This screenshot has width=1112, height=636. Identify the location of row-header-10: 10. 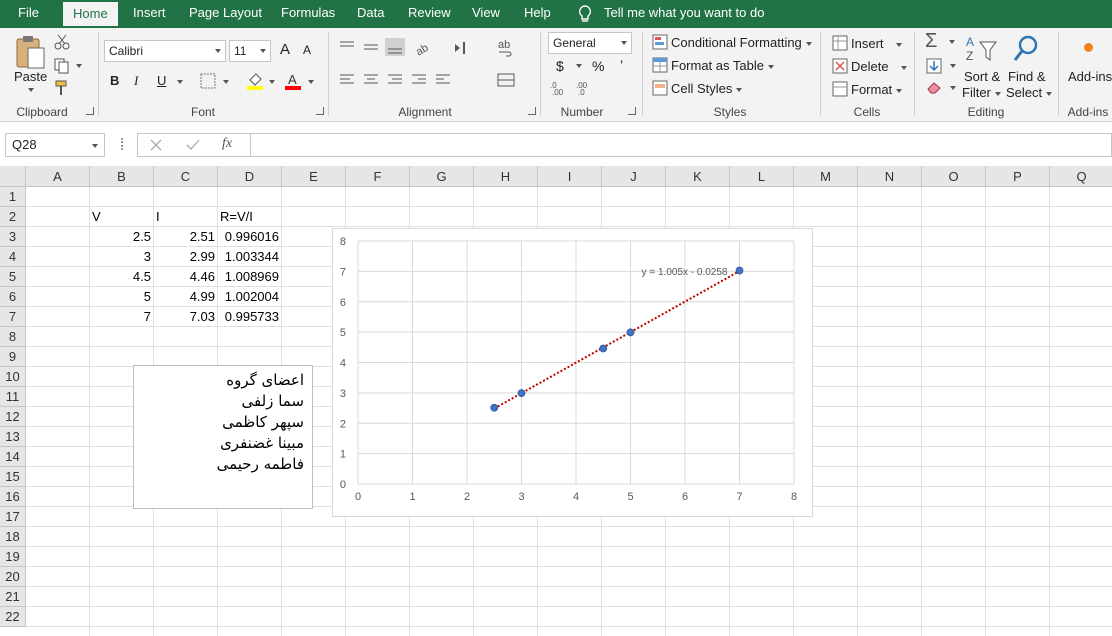
(13, 377).